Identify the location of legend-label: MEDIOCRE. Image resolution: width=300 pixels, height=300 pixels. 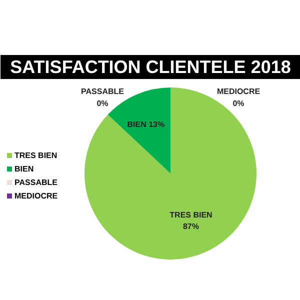
(36, 196).